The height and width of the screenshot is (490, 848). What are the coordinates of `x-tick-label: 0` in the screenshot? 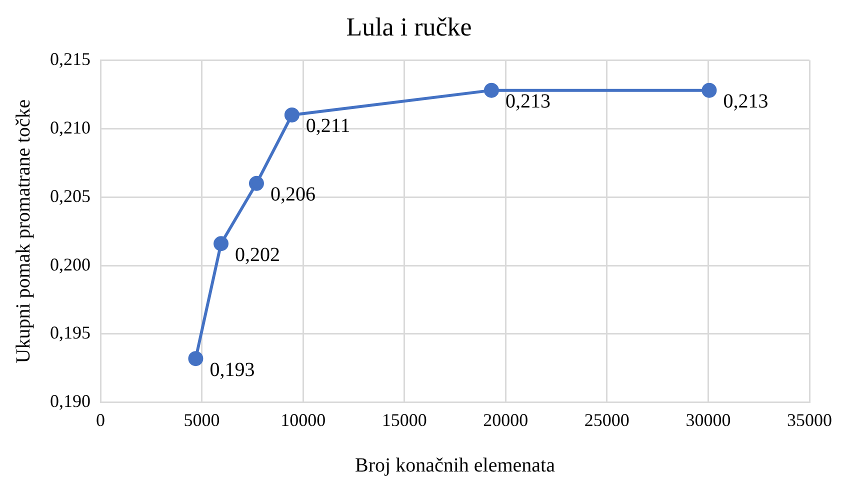 It's located at (100, 420).